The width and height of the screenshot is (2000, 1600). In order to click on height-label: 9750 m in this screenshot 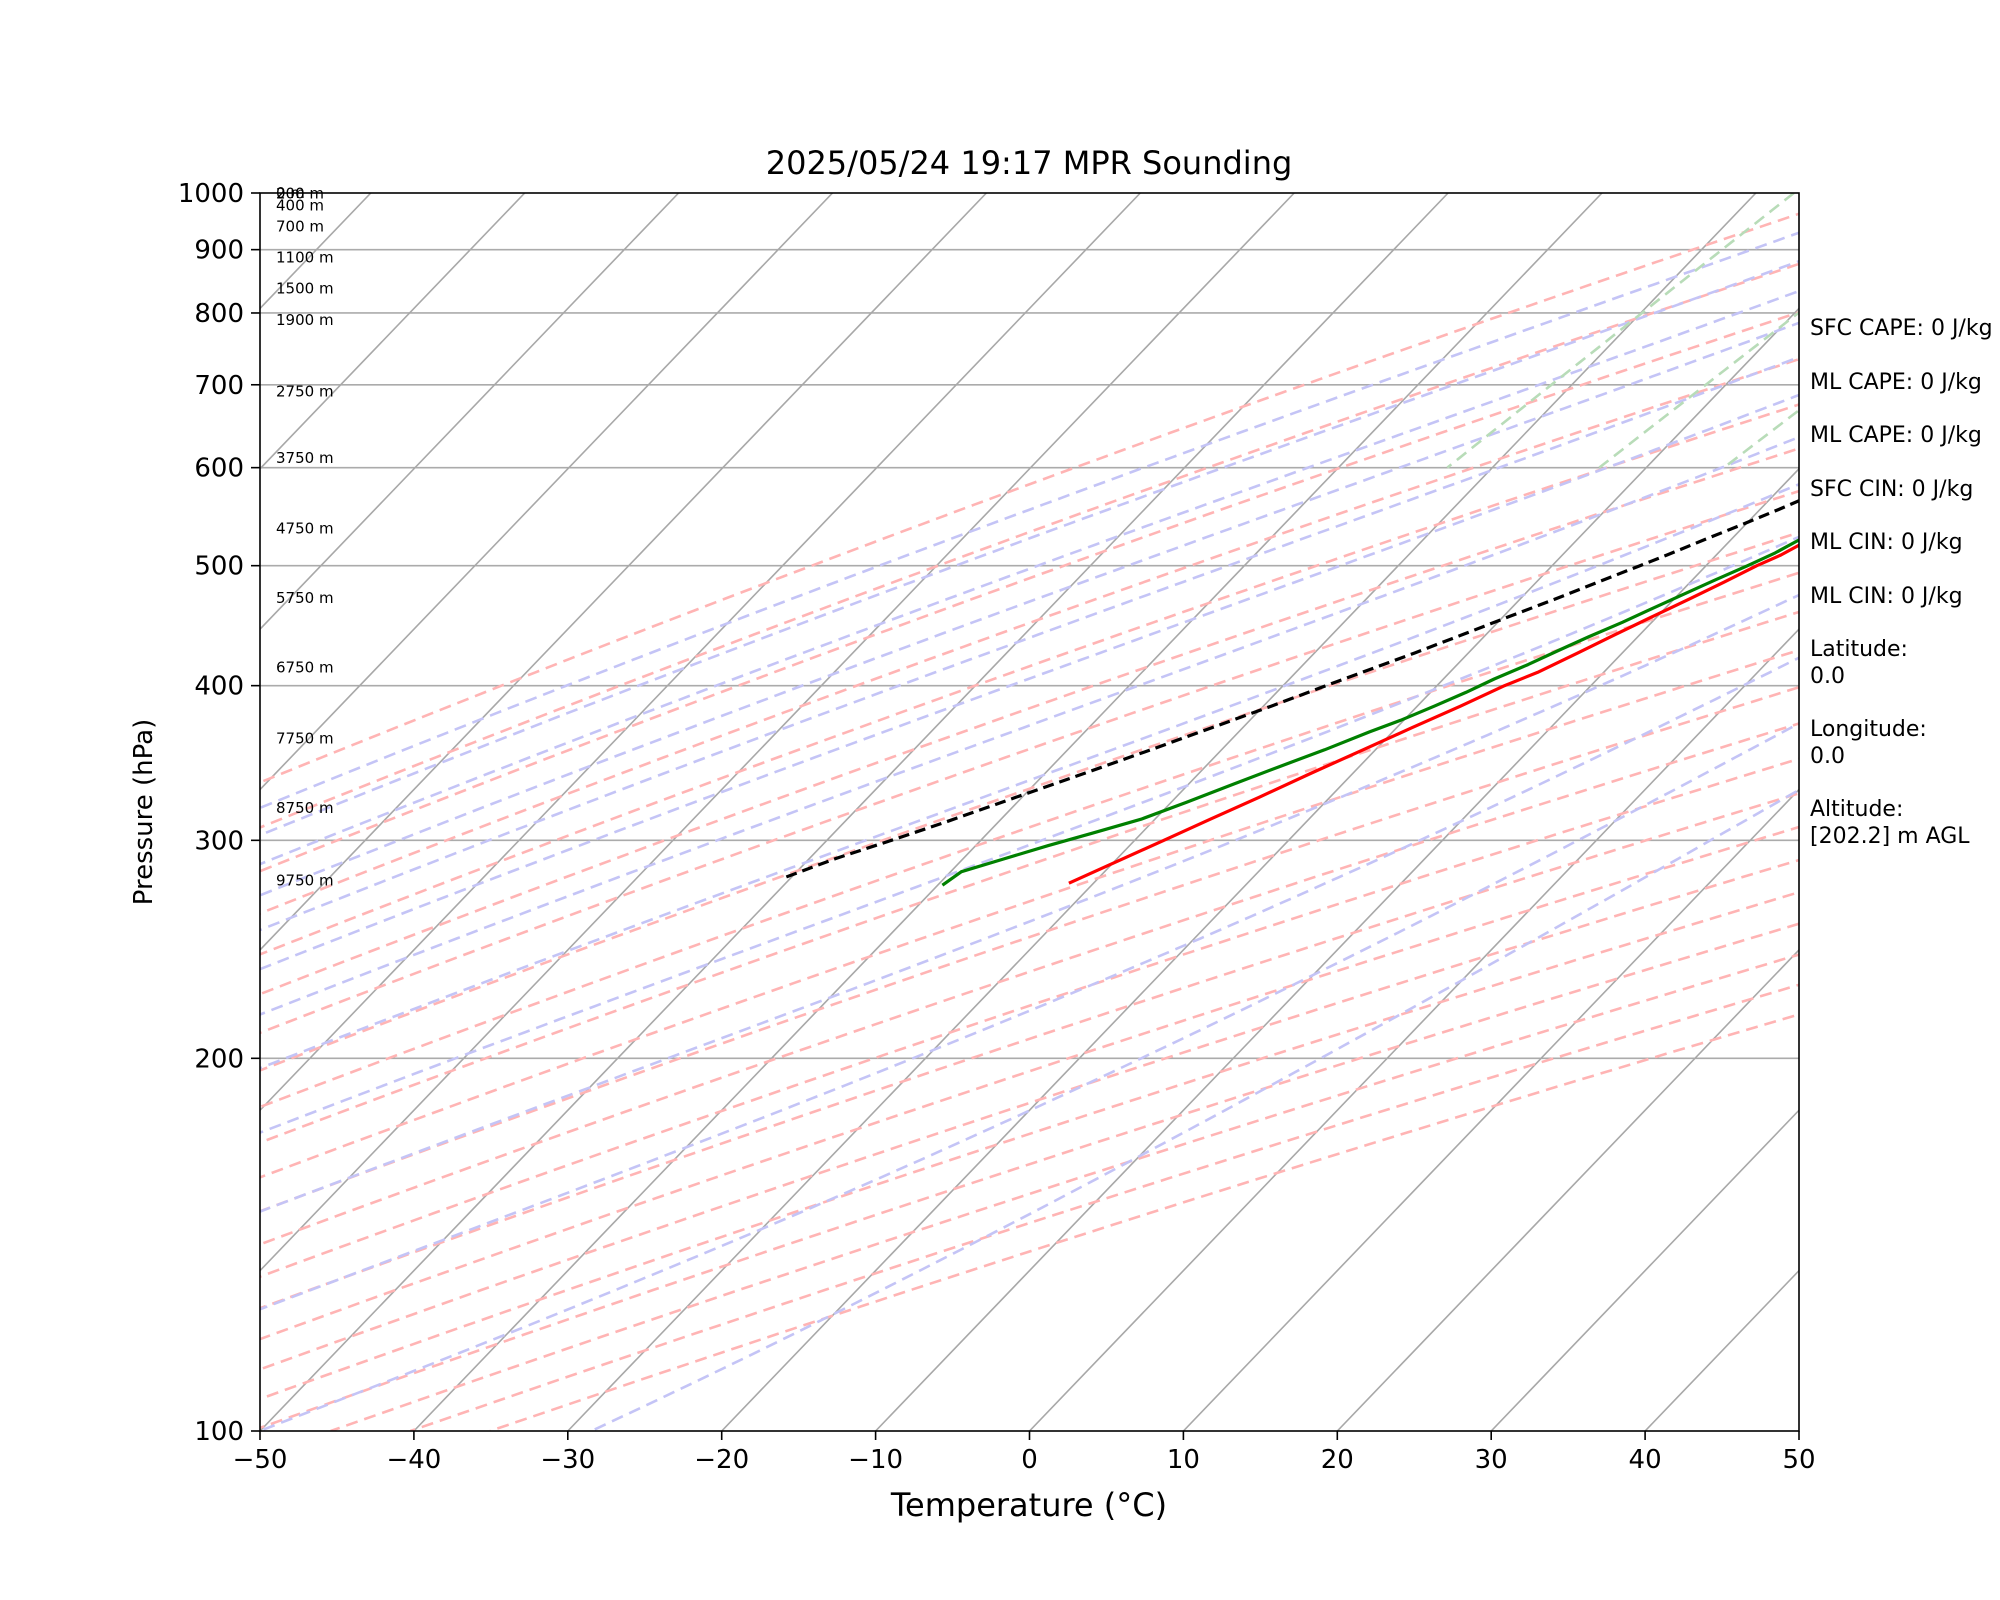, I will do `click(305, 880)`.